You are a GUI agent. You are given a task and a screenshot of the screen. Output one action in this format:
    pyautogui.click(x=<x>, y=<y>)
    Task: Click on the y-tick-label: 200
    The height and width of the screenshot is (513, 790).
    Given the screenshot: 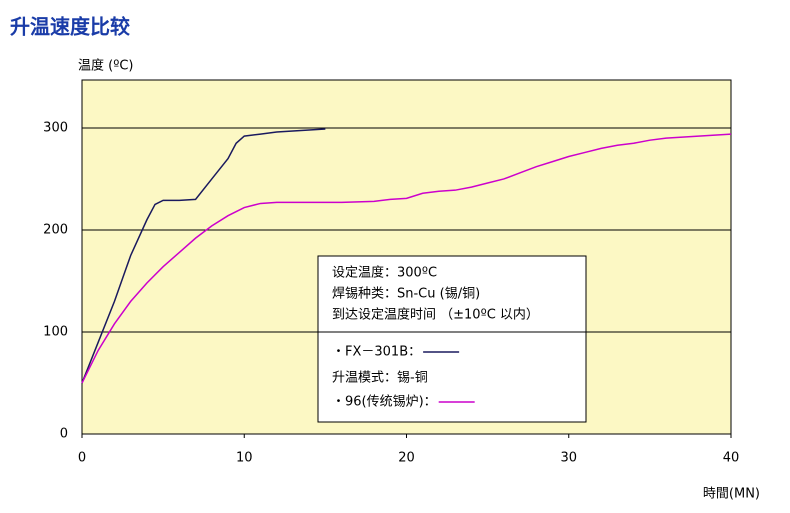 What is the action you would take?
    pyautogui.click(x=55, y=229)
    